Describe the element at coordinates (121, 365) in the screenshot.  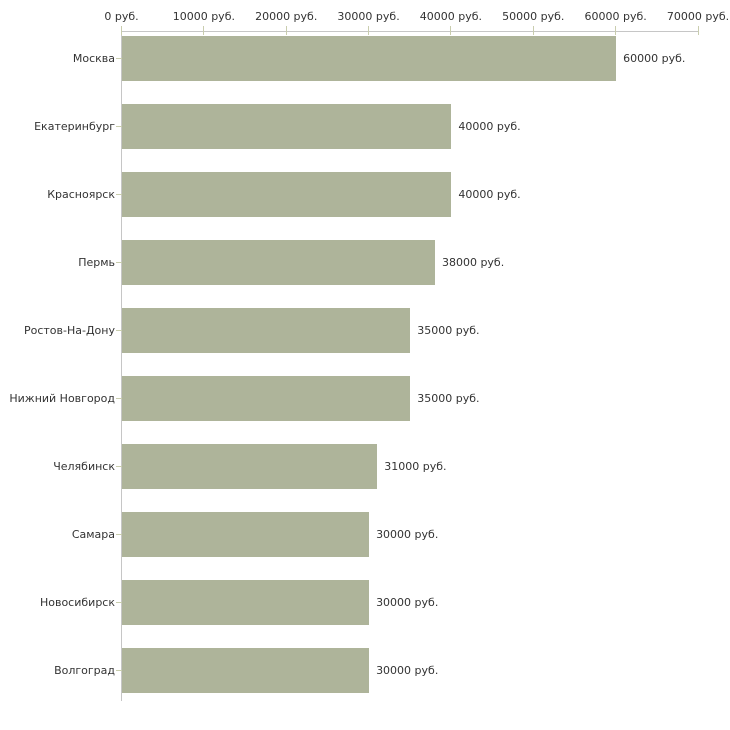
I see `y-axis-line` at that location.